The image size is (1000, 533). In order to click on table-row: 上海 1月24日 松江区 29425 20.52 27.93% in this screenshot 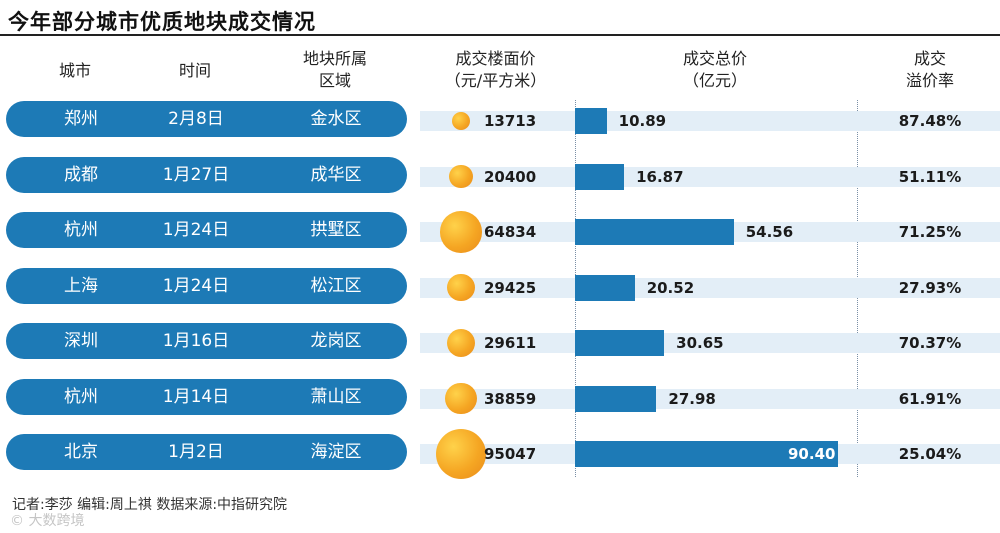, I will do `click(500, 285)`.